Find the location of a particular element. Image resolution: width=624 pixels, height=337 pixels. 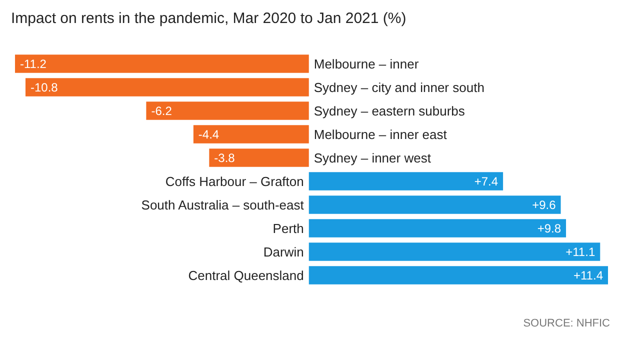

y-tick-label: Melbourne – inner east is located at coordinates (381, 134).